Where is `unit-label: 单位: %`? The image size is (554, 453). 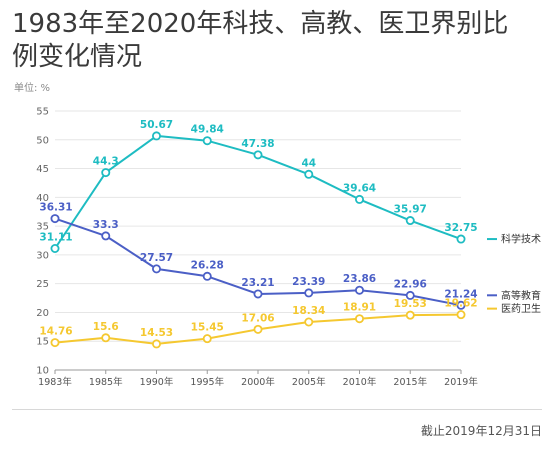
unit-label: 单位: % is located at coordinates (32, 88).